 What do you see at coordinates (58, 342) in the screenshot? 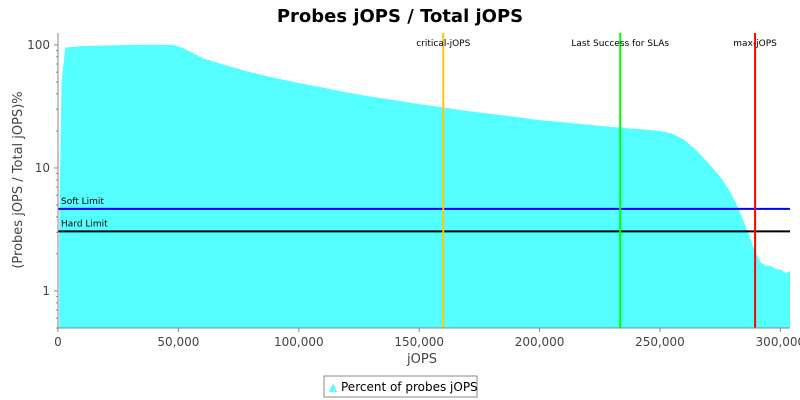
I see `x-tick-label: 0` at bounding box center [58, 342].